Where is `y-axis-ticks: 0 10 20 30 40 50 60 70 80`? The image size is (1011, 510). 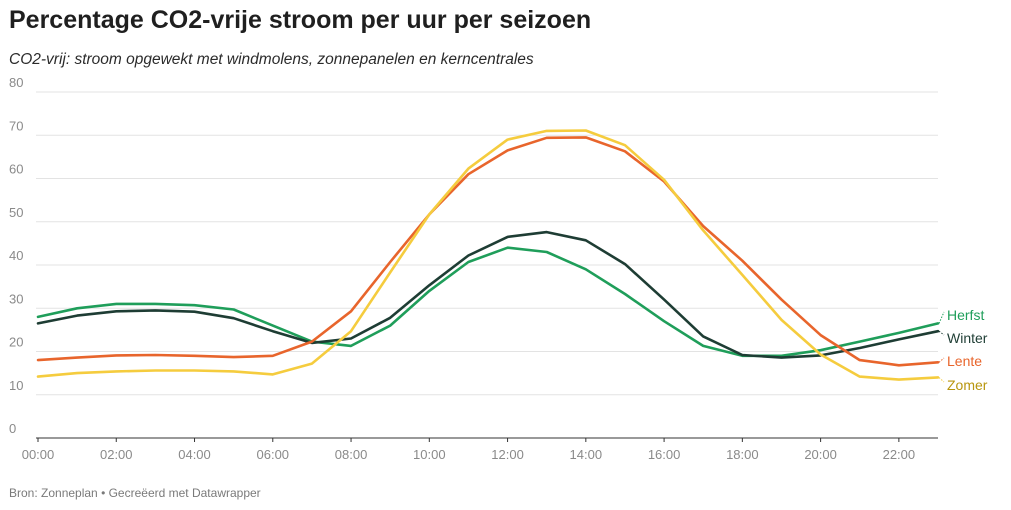
y-axis-ticks: 0 10 20 30 40 50 60 70 80 is located at coordinates (16, 255).